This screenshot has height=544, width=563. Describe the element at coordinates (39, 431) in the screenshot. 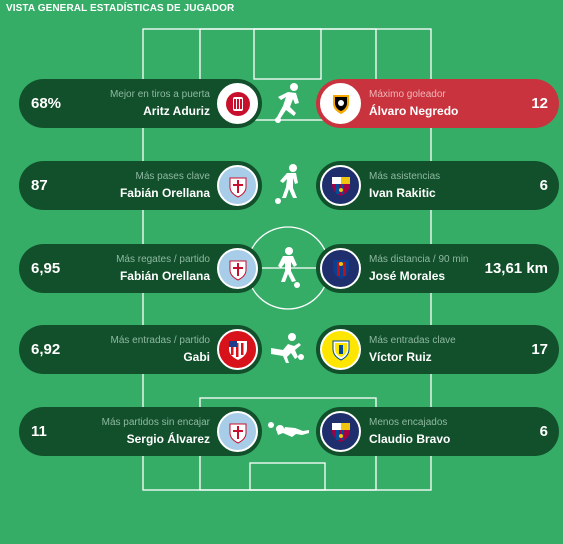

I see `stat-value: 11` at that location.